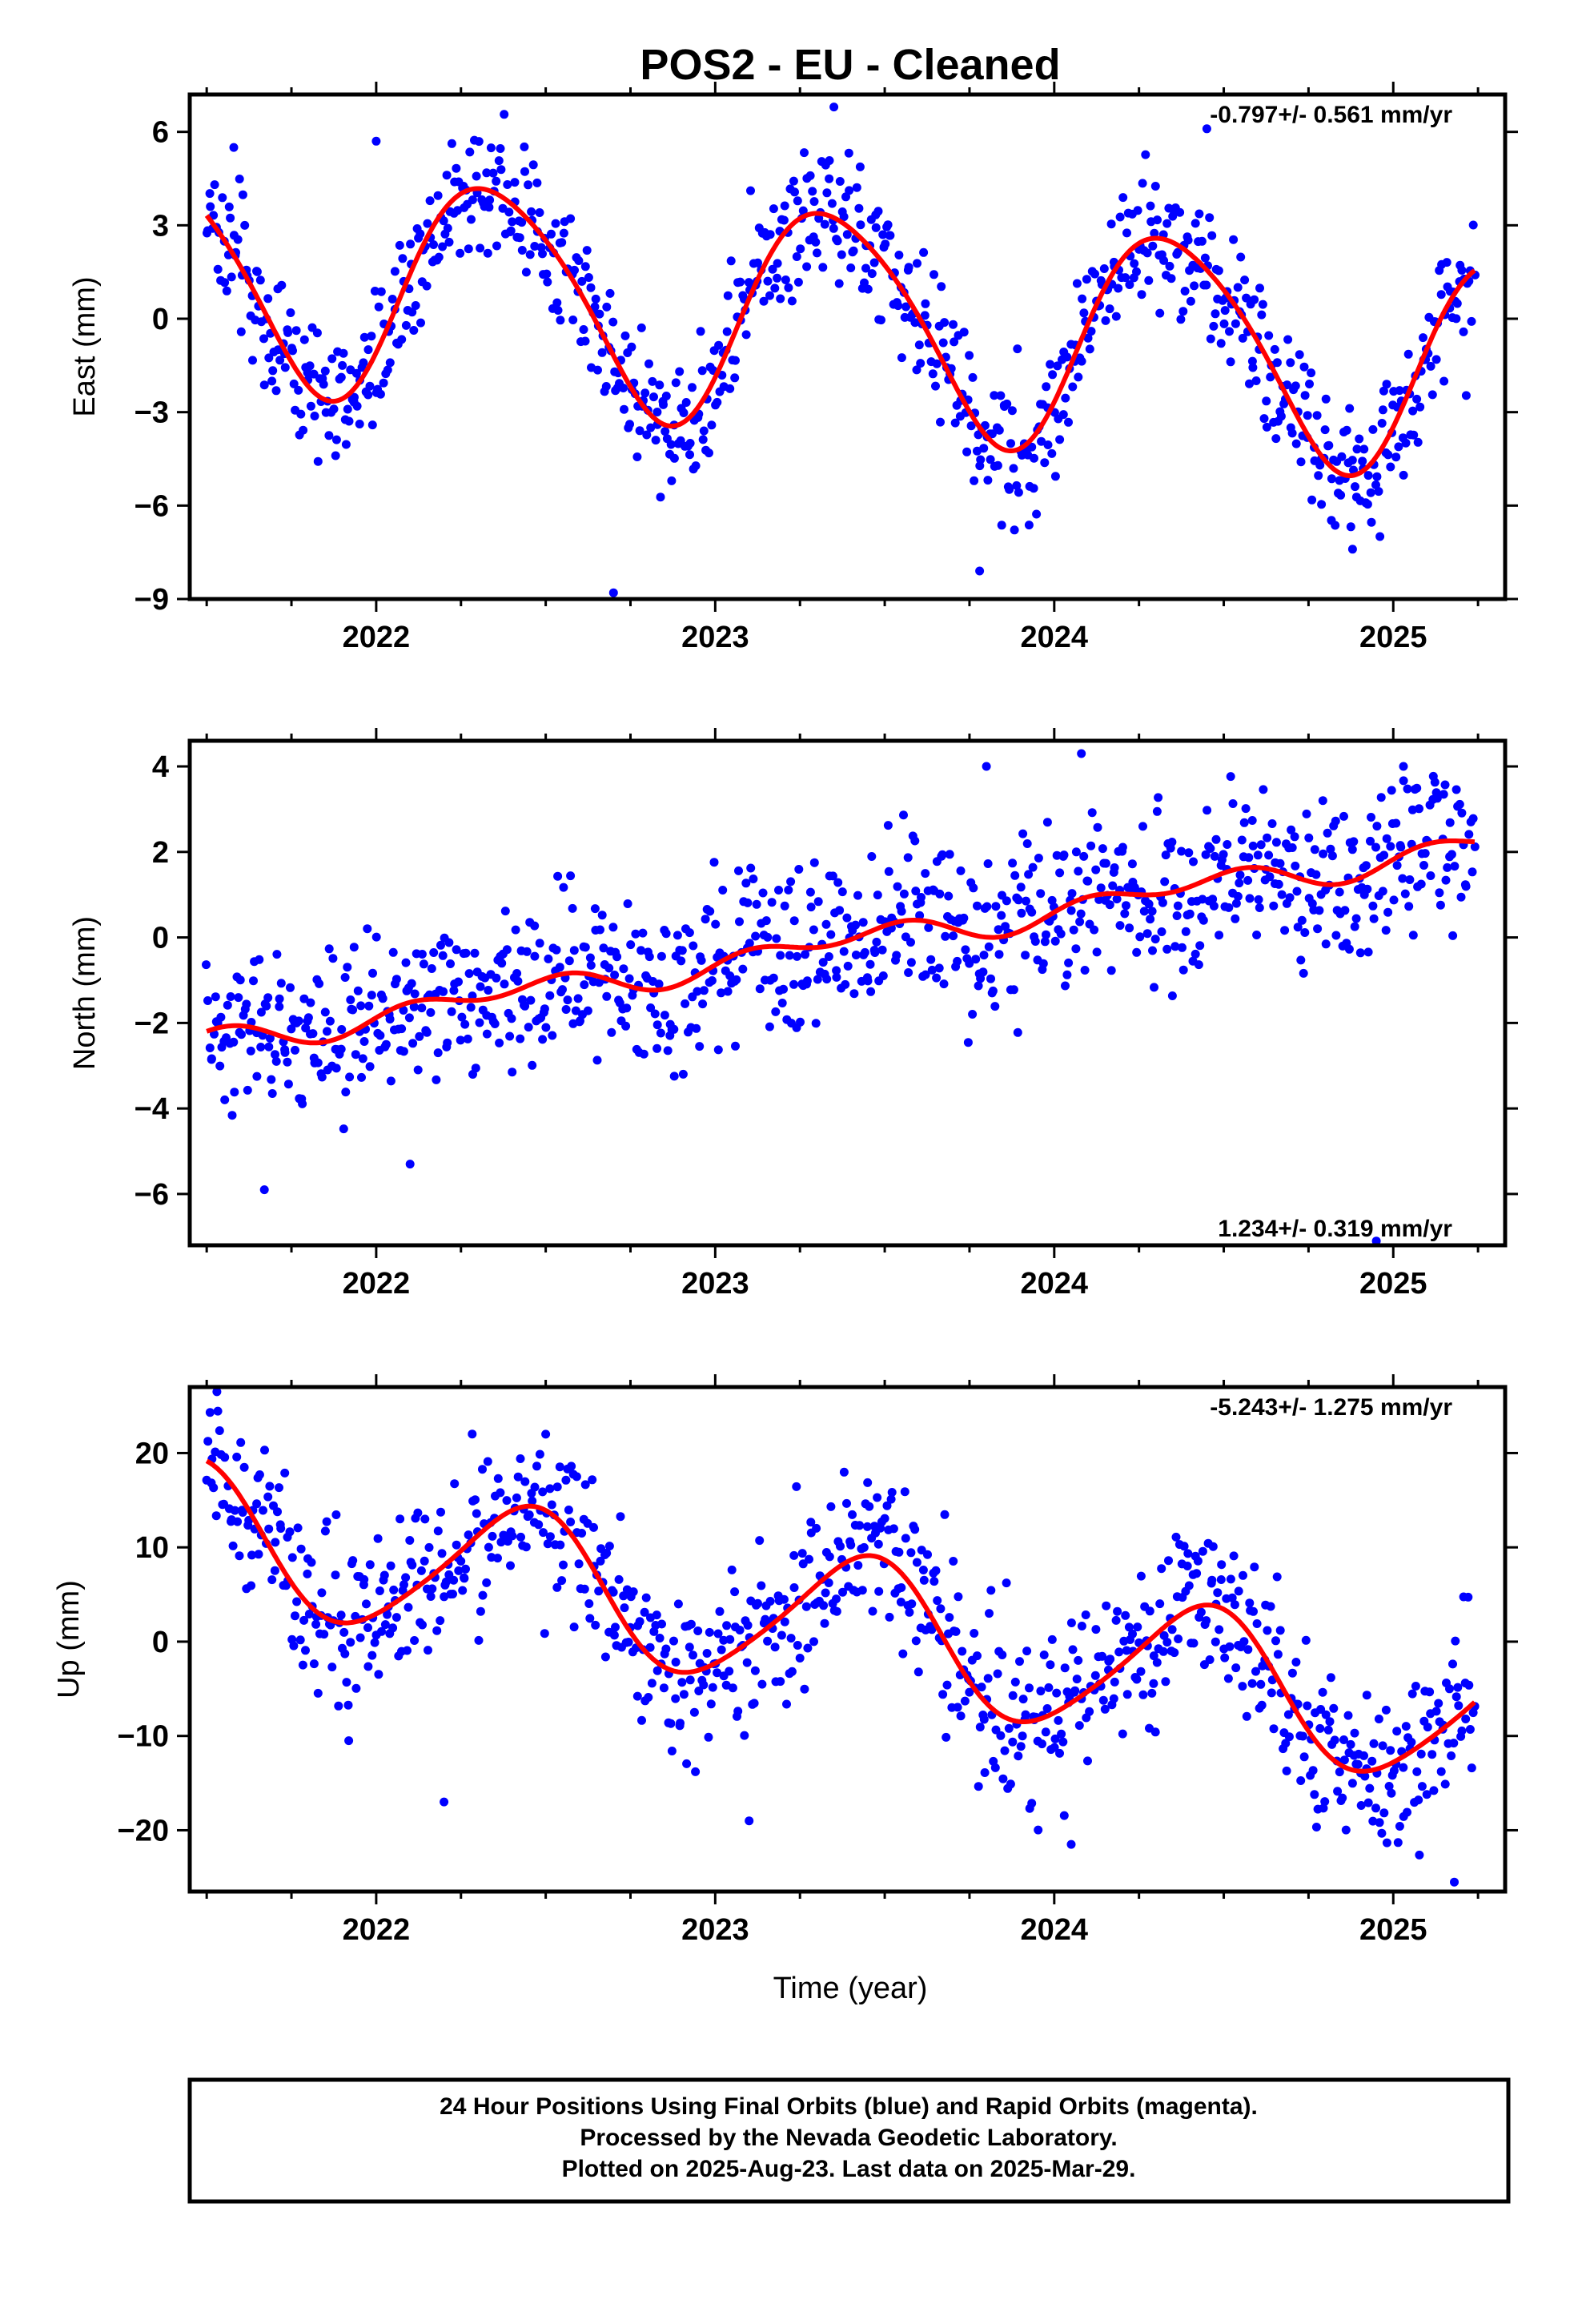  Describe the element at coordinates (152, 1195) in the screenshot. I see `y-tick-label: −6` at that location.